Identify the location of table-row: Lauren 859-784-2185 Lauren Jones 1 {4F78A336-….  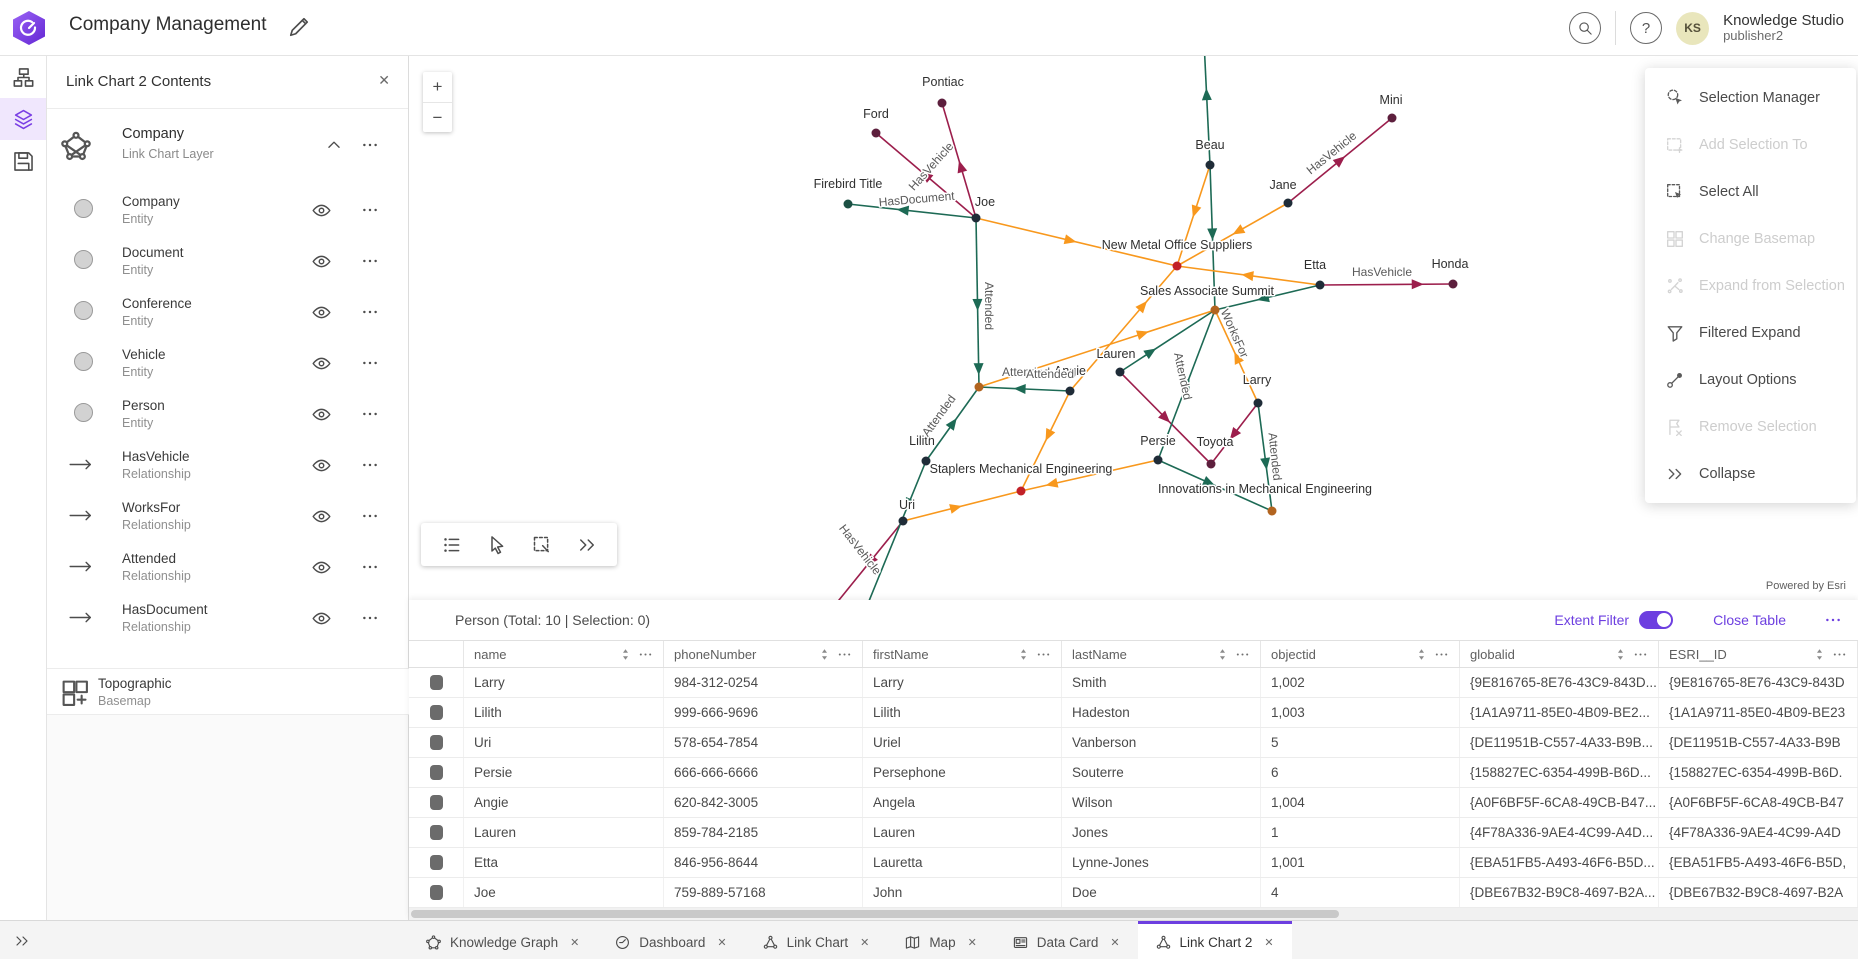
(1133, 833).